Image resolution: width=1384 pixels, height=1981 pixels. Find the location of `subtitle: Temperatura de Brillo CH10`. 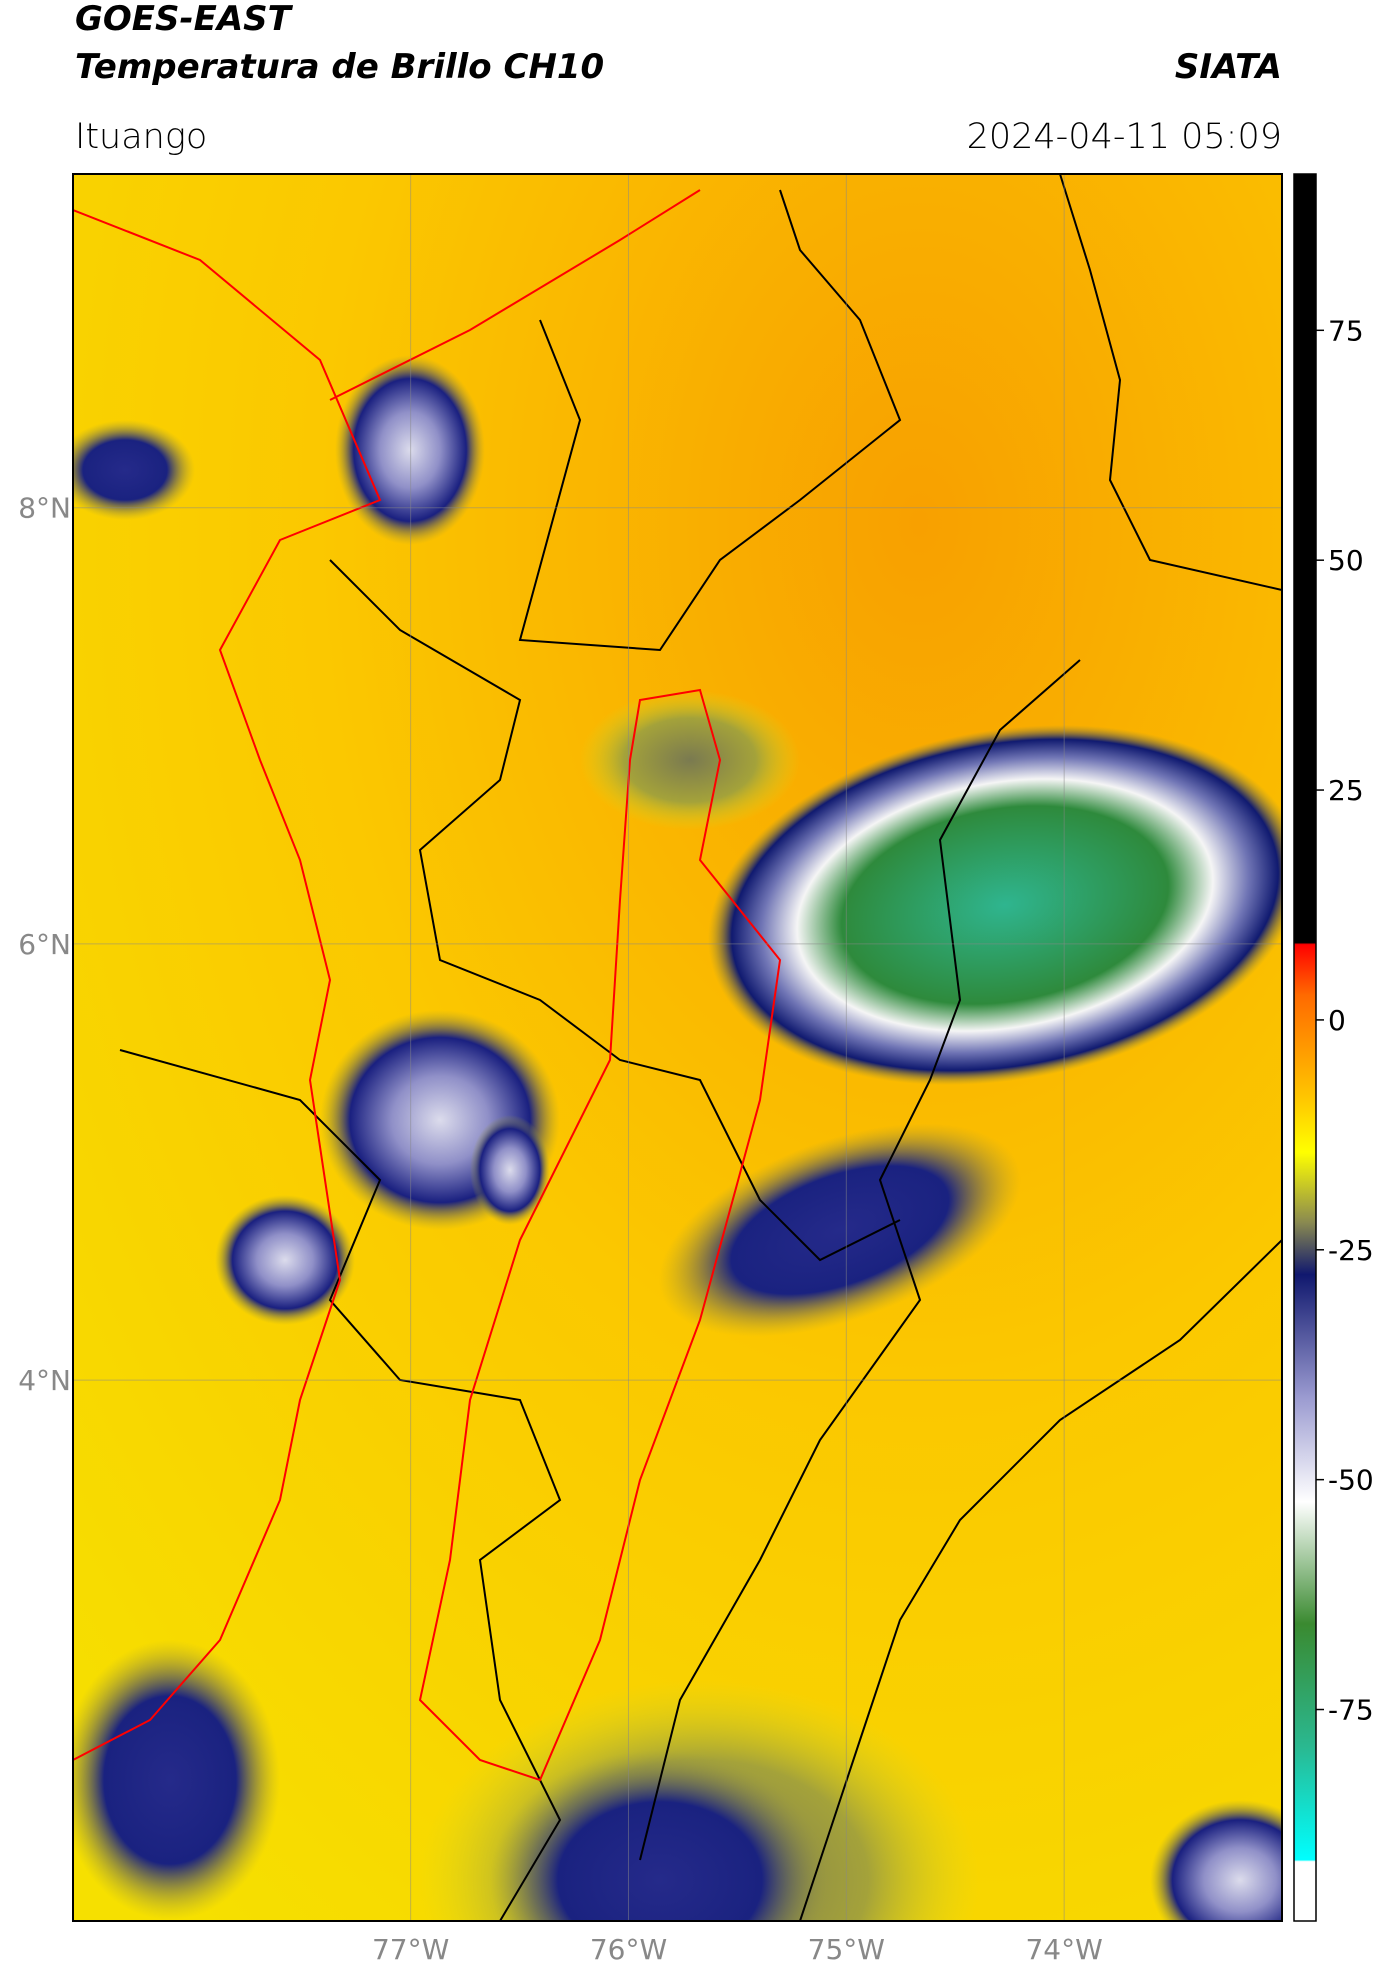

subtitle: Temperatura de Brillo CH10 is located at coordinates (339, 67).